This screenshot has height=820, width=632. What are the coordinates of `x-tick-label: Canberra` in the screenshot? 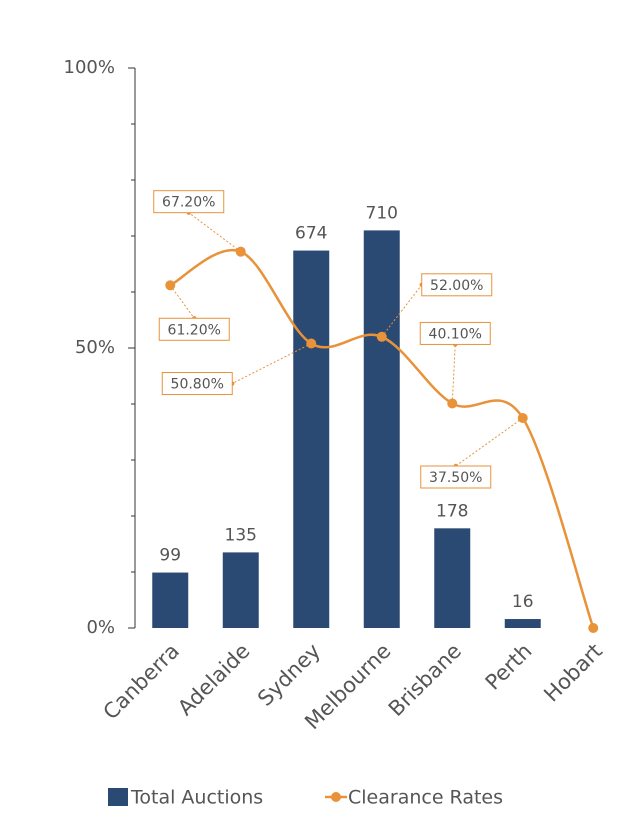 It's located at (141, 681).